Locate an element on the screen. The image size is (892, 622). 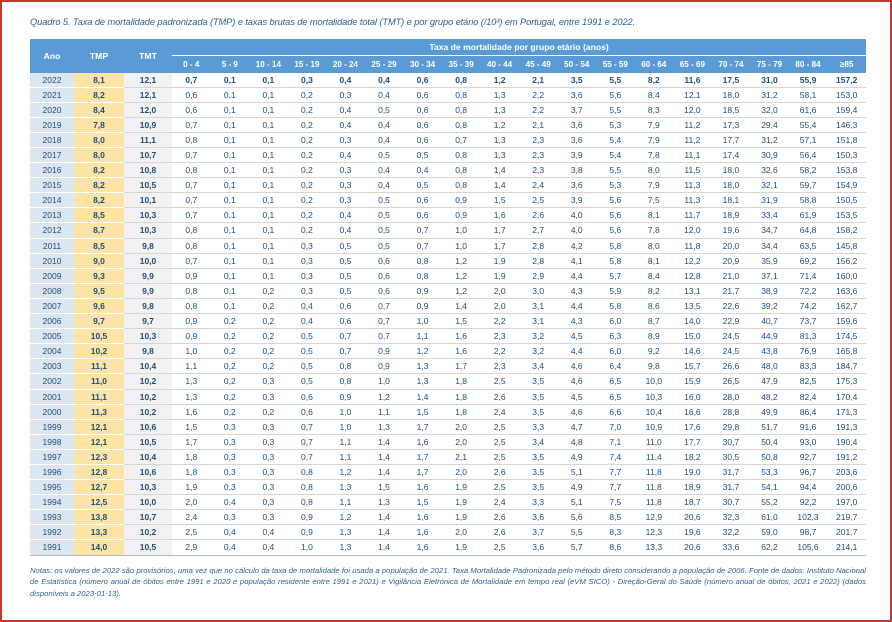
cell-age-4: 0,4 is located at coordinates (345, 110).